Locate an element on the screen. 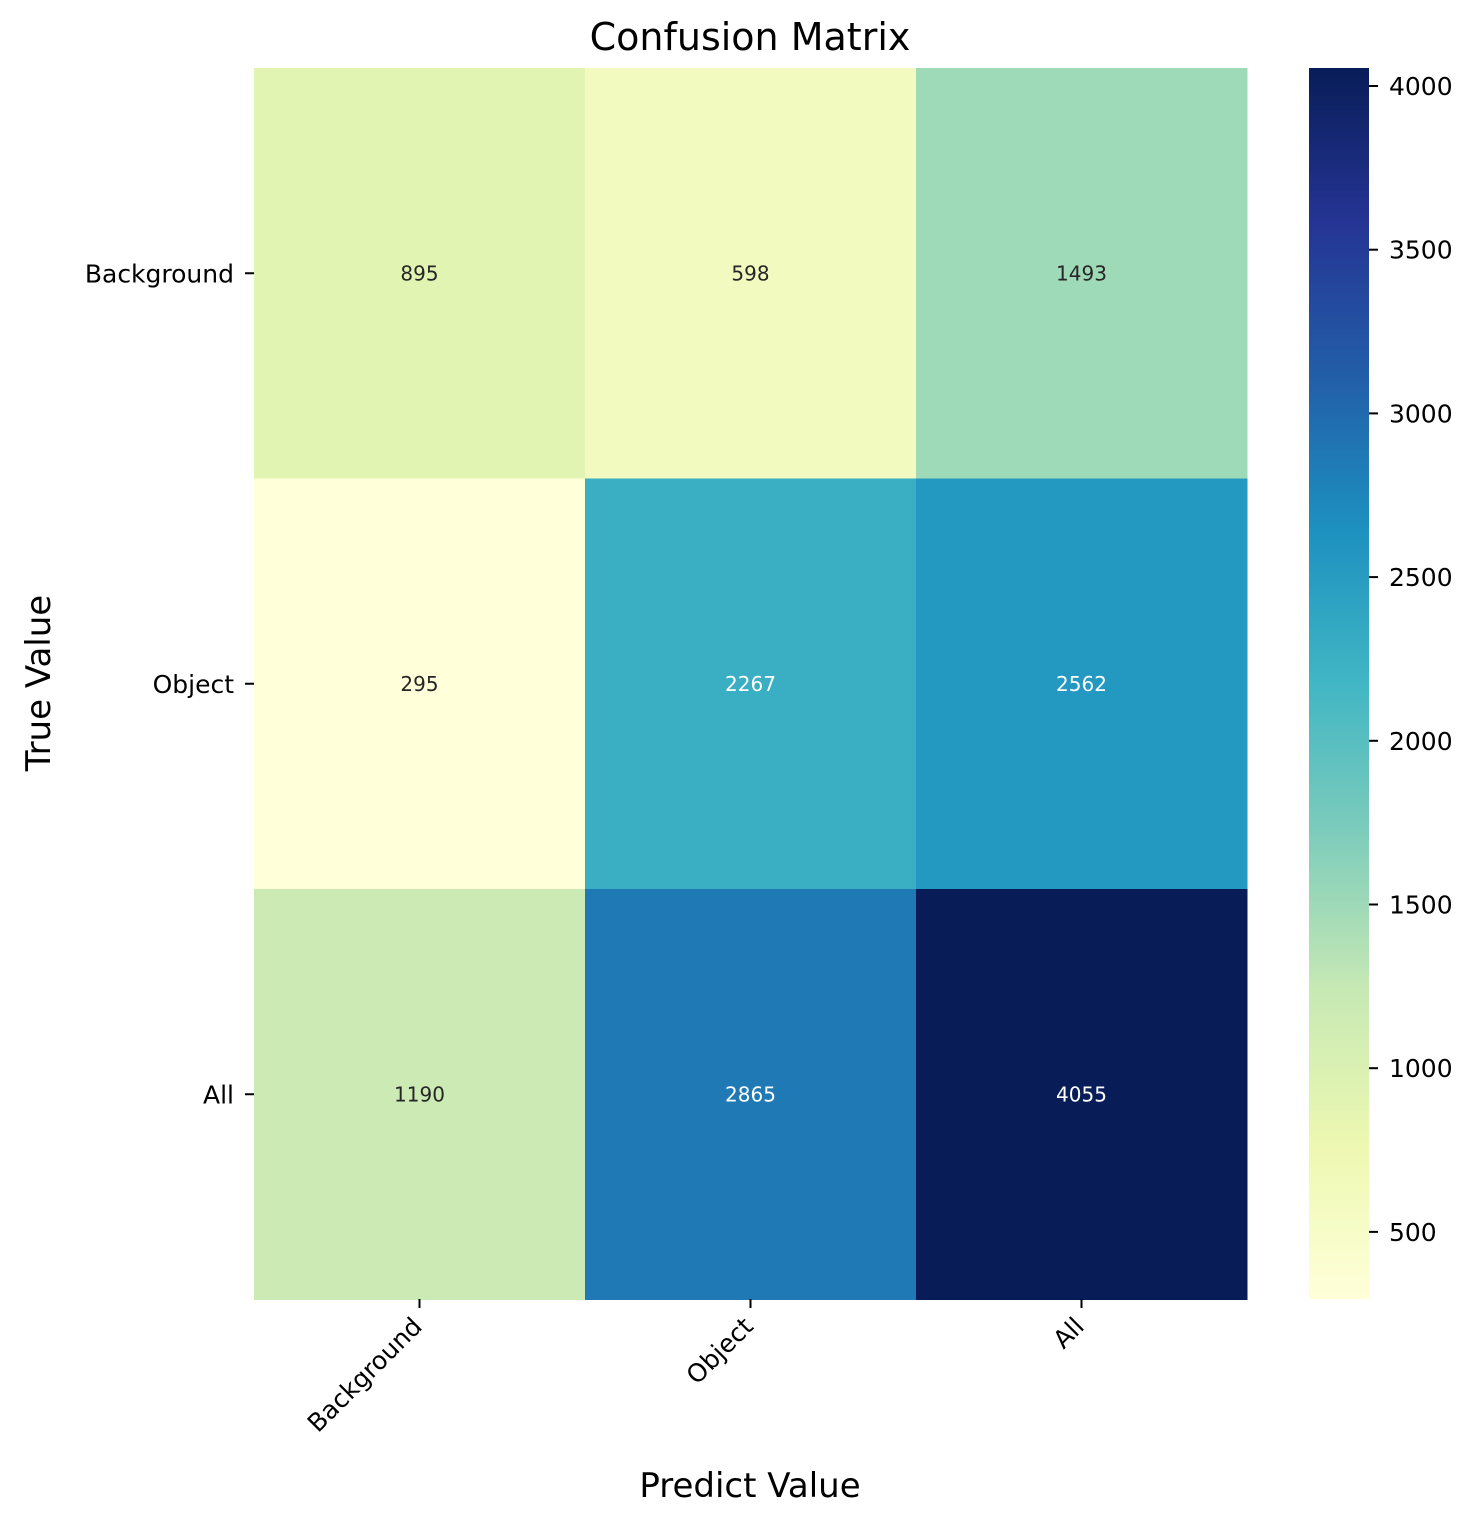 This screenshot has height=1525, width=1479. y-tick-label: Object is located at coordinates (194, 684).